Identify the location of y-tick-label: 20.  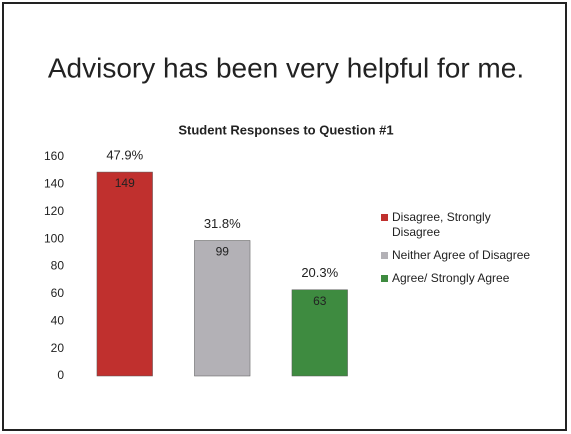
(58, 348).